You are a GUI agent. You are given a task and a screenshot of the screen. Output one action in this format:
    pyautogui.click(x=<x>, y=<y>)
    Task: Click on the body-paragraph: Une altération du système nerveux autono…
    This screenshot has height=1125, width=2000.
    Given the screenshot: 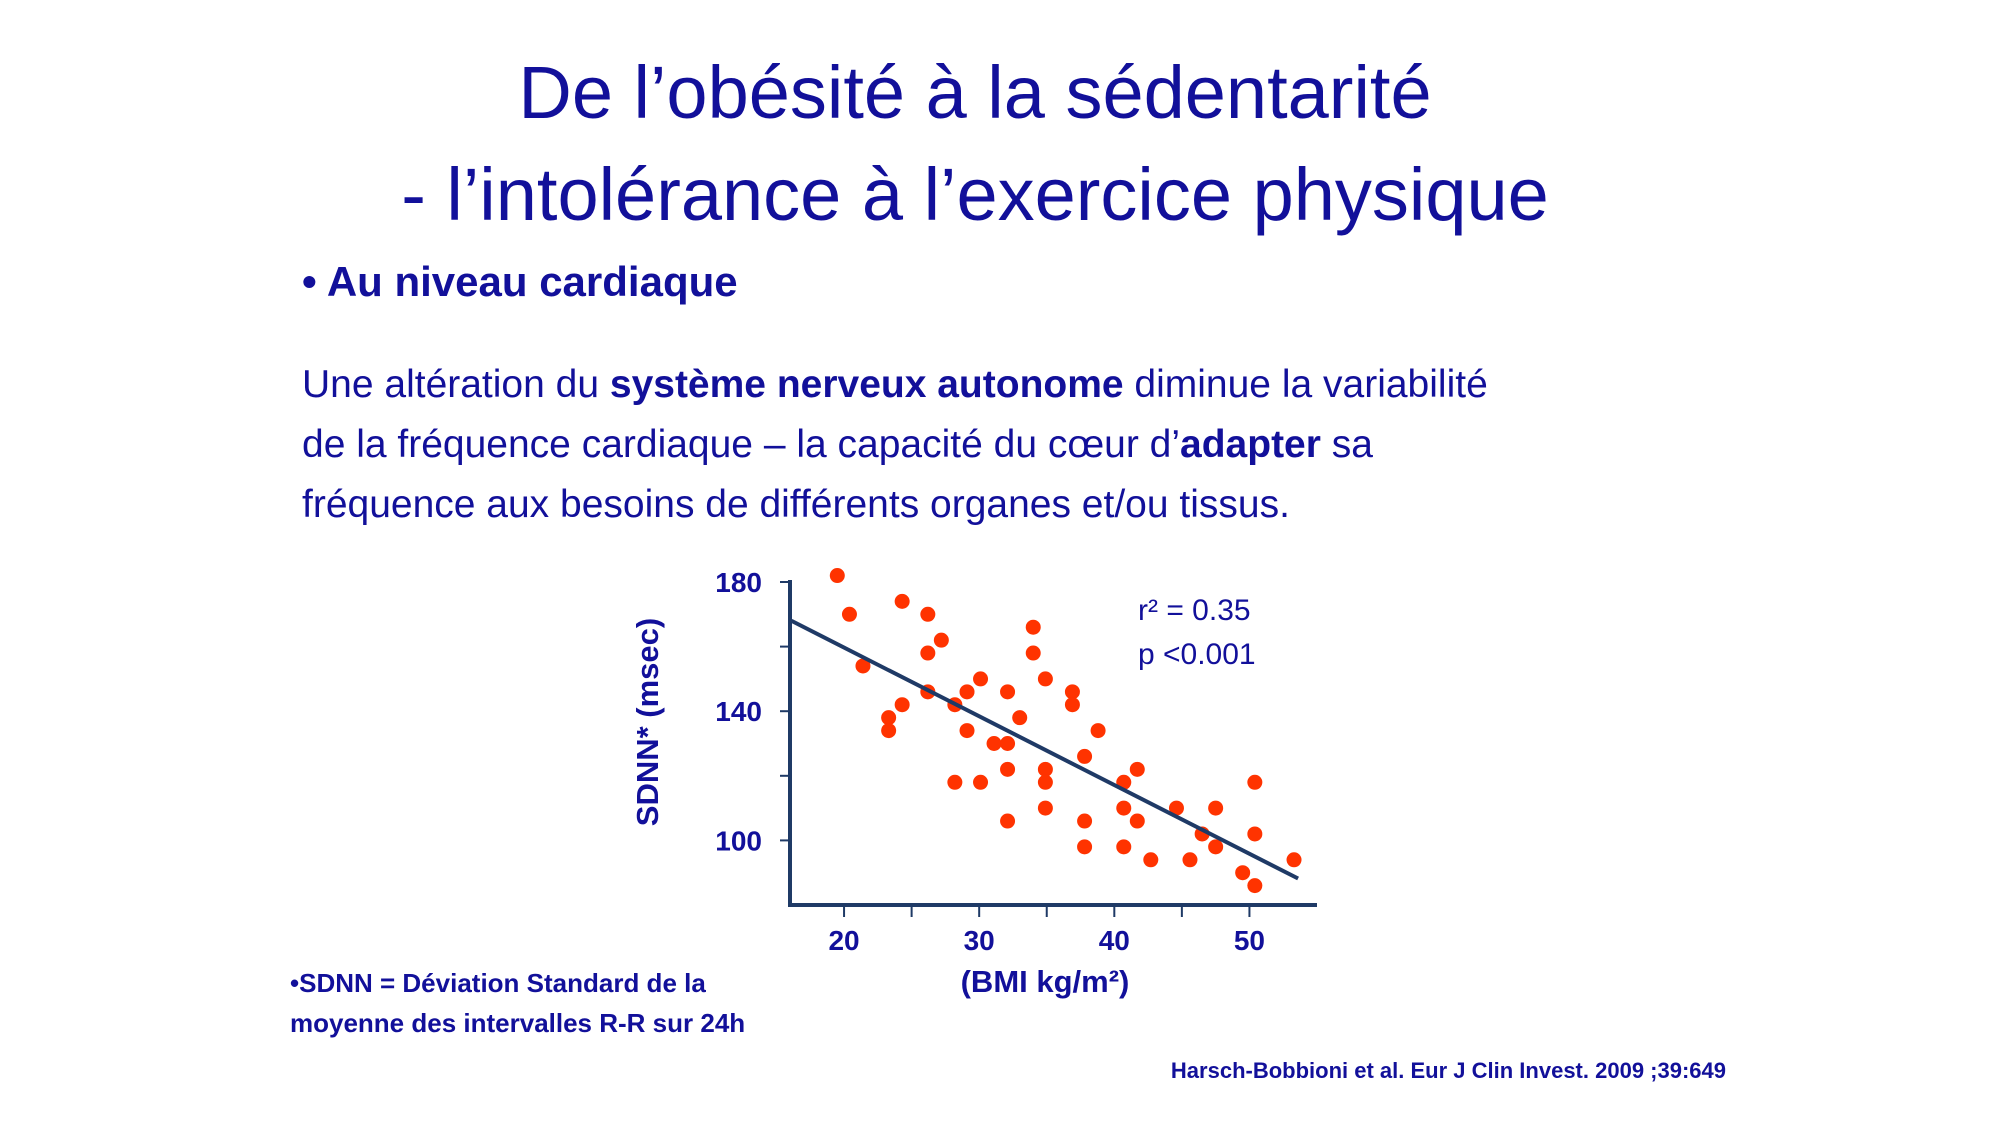 What is the action you would take?
    pyautogui.click(x=895, y=445)
    